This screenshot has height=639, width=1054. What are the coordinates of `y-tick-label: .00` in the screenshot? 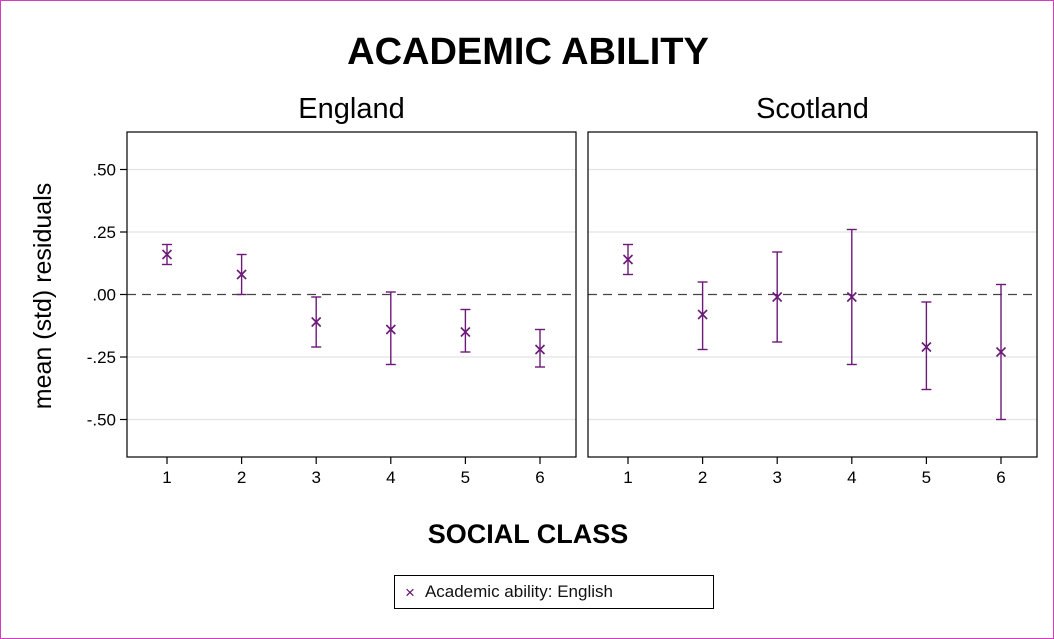 It's located at (104, 295).